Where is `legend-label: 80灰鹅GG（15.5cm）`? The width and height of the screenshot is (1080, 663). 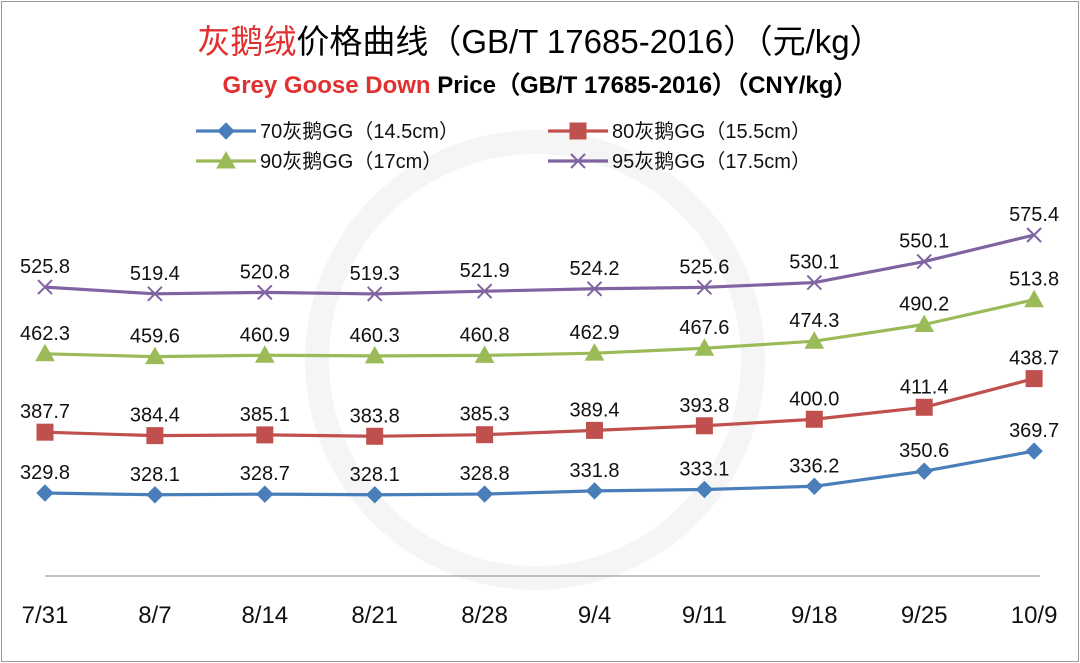 legend-label: 80灰鹅GG（15.5cm） is located at coordinates (711, 131).